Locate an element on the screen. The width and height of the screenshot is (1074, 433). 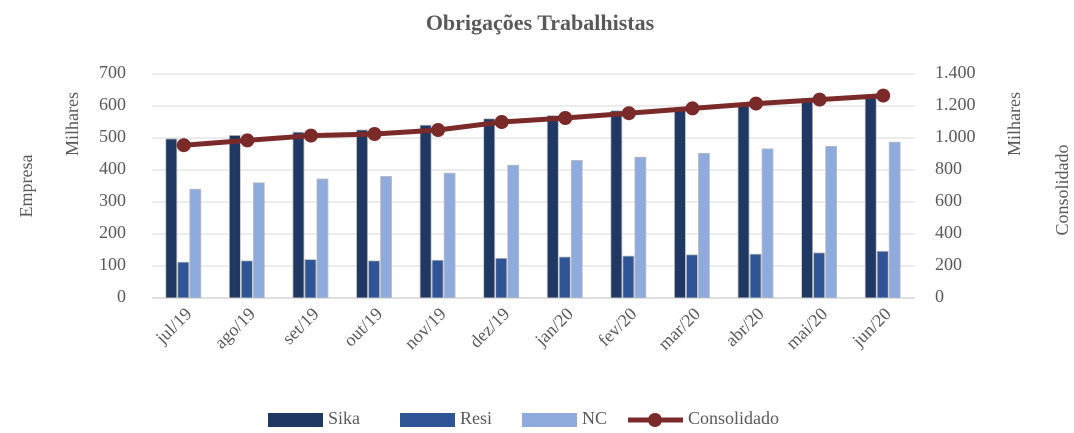
line is located at coordinates (533, 120).